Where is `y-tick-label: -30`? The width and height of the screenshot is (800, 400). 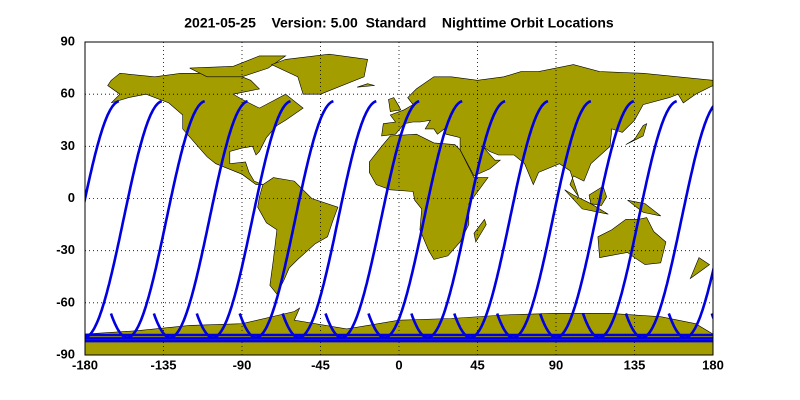
y-tick-label: -30 is located at coordinates (65, 249).